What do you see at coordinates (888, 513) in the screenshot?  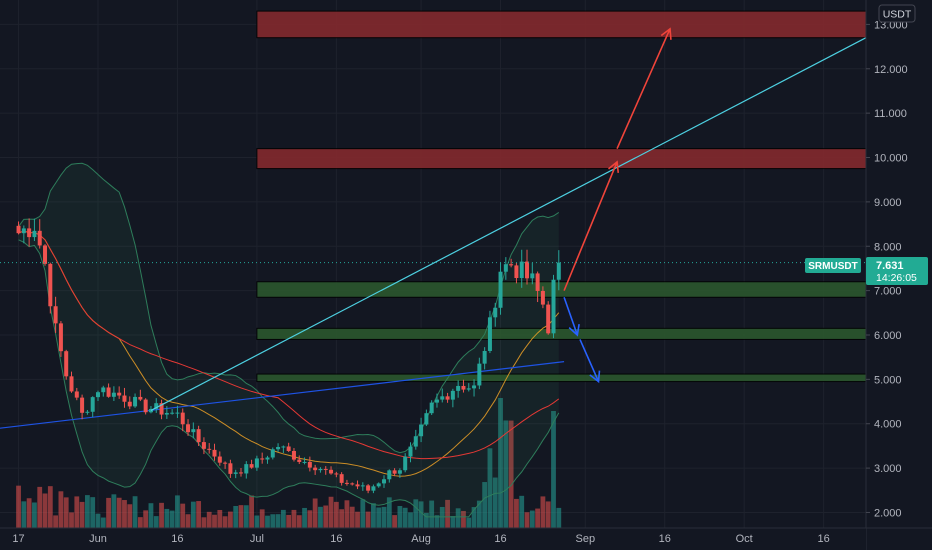 I see `price-tick-label: 2.000` at bounding box center [888, 513].